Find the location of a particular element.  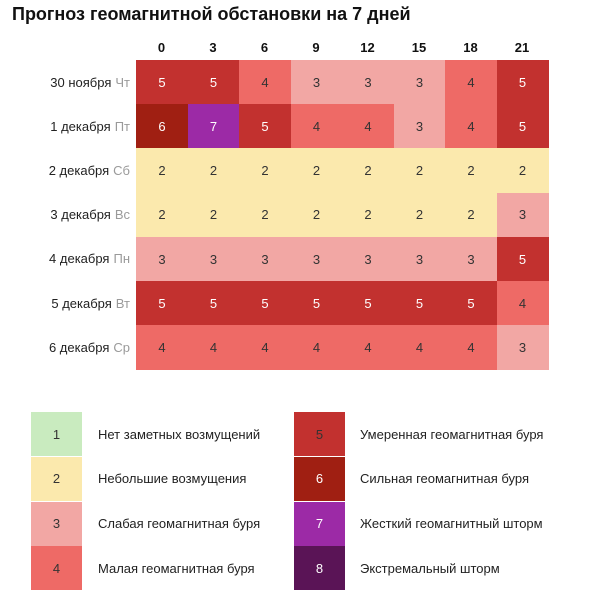

legend-swatch: 6 is located at coordinates (319, 478).